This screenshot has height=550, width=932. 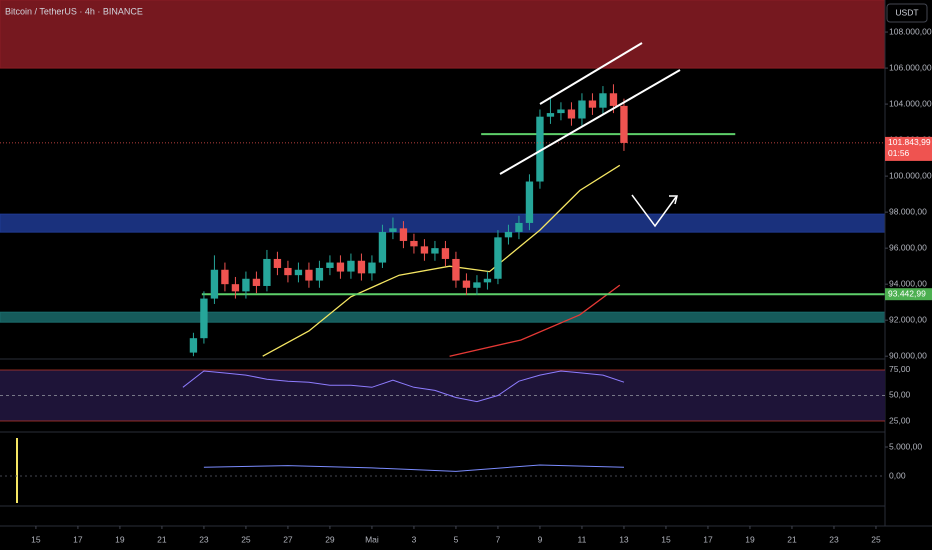 I want to click on y-tick-label: 98.000,00, so click(x=908, y=211).